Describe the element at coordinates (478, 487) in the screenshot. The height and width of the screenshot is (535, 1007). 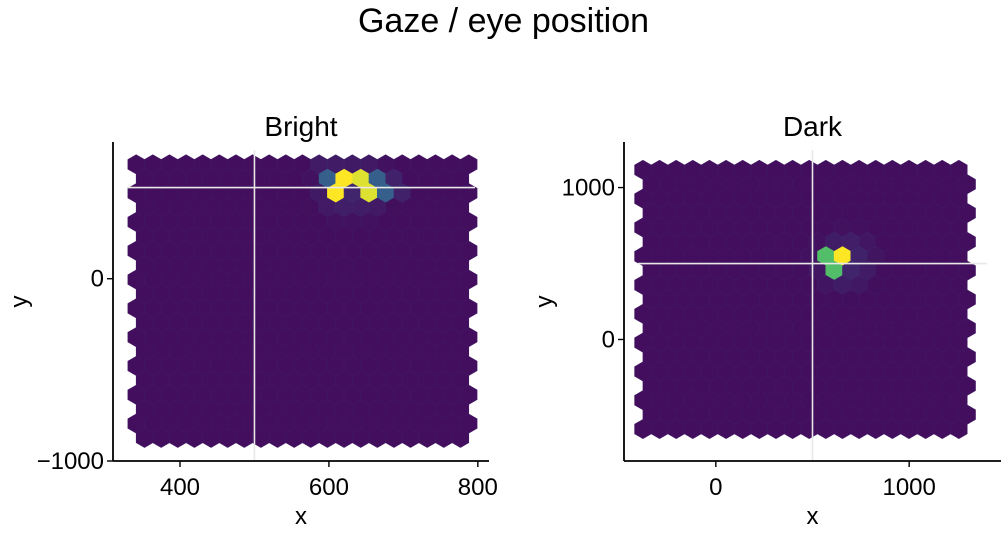
I see `x-tick-label: 800` at that location.